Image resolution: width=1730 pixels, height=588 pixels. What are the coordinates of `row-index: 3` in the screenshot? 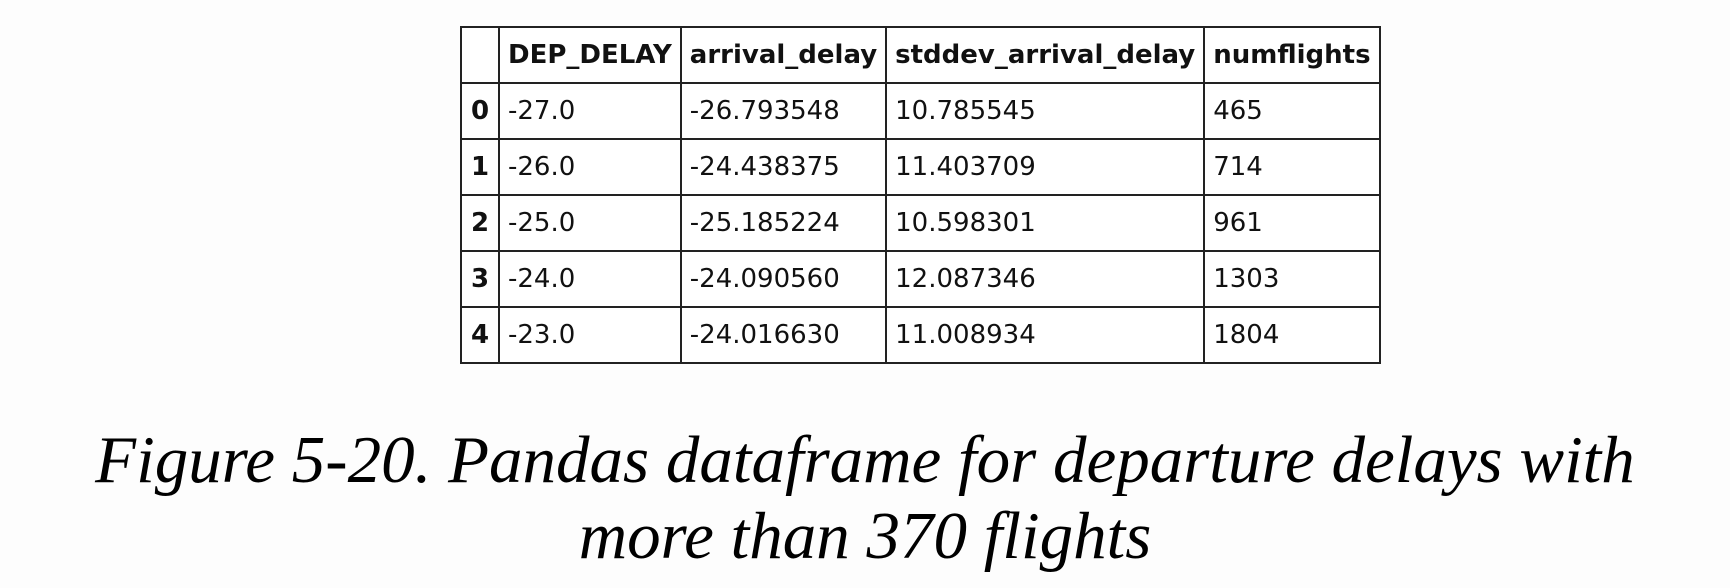 It's located at (480, 279).